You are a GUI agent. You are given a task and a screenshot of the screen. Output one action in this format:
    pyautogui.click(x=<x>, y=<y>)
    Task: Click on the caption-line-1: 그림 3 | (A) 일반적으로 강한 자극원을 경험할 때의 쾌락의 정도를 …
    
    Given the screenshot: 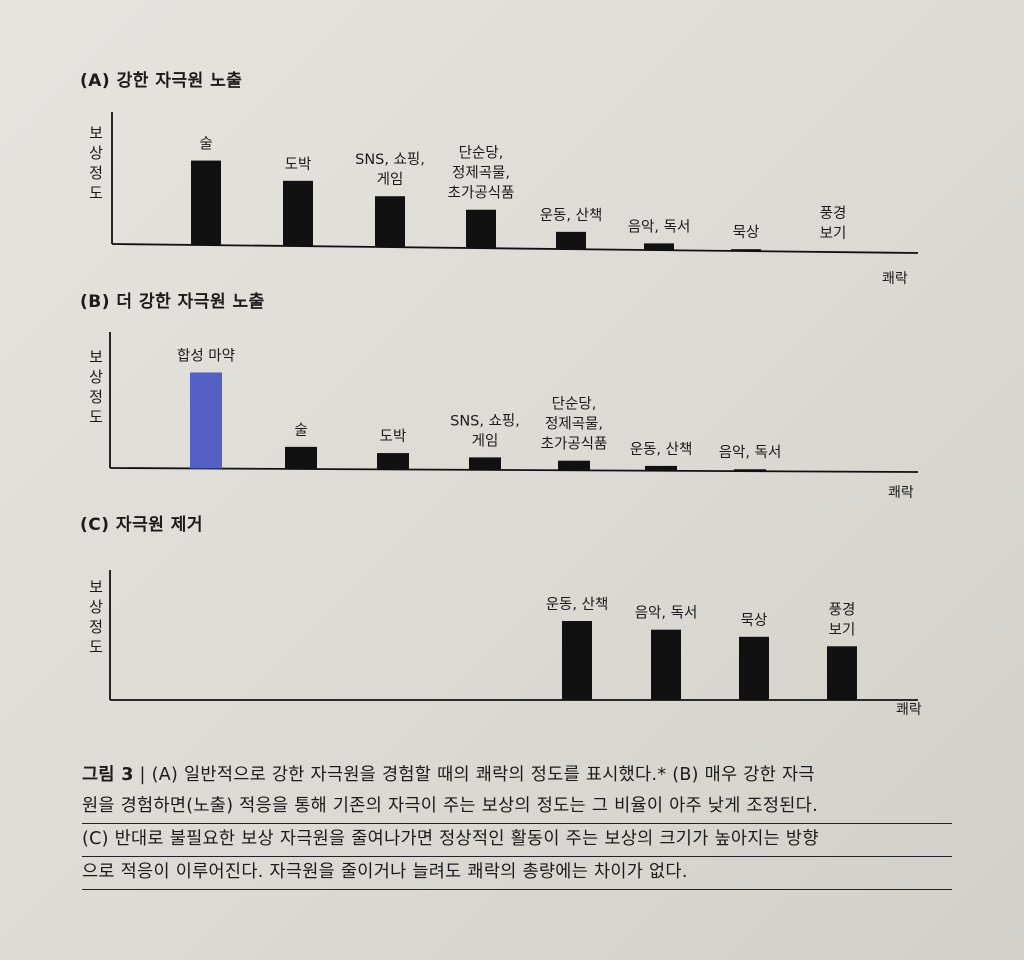 What is the action you would take?
    pyautogui.click(x=517, y=775)
    